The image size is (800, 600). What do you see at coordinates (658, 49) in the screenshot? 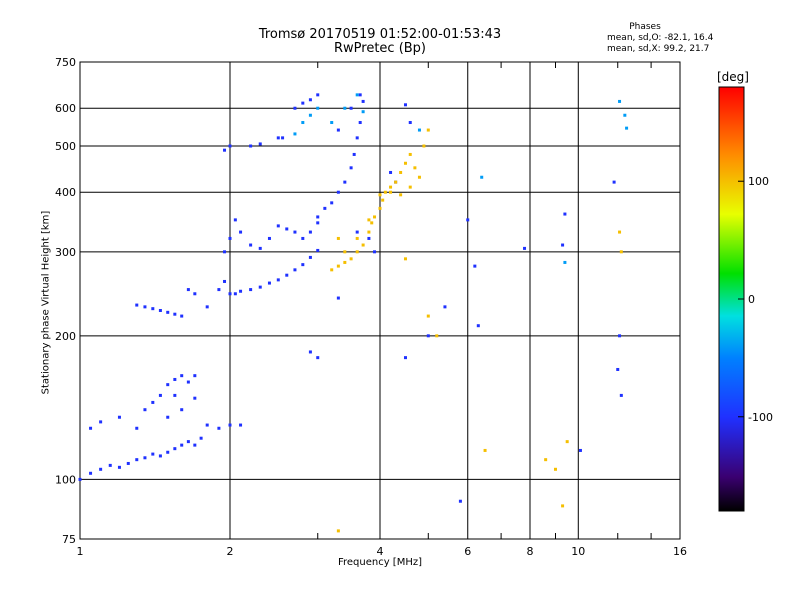
I see `phases-x-stats: mean, sd,X: 99.2, 21.7` at bounding box center [658, 49].